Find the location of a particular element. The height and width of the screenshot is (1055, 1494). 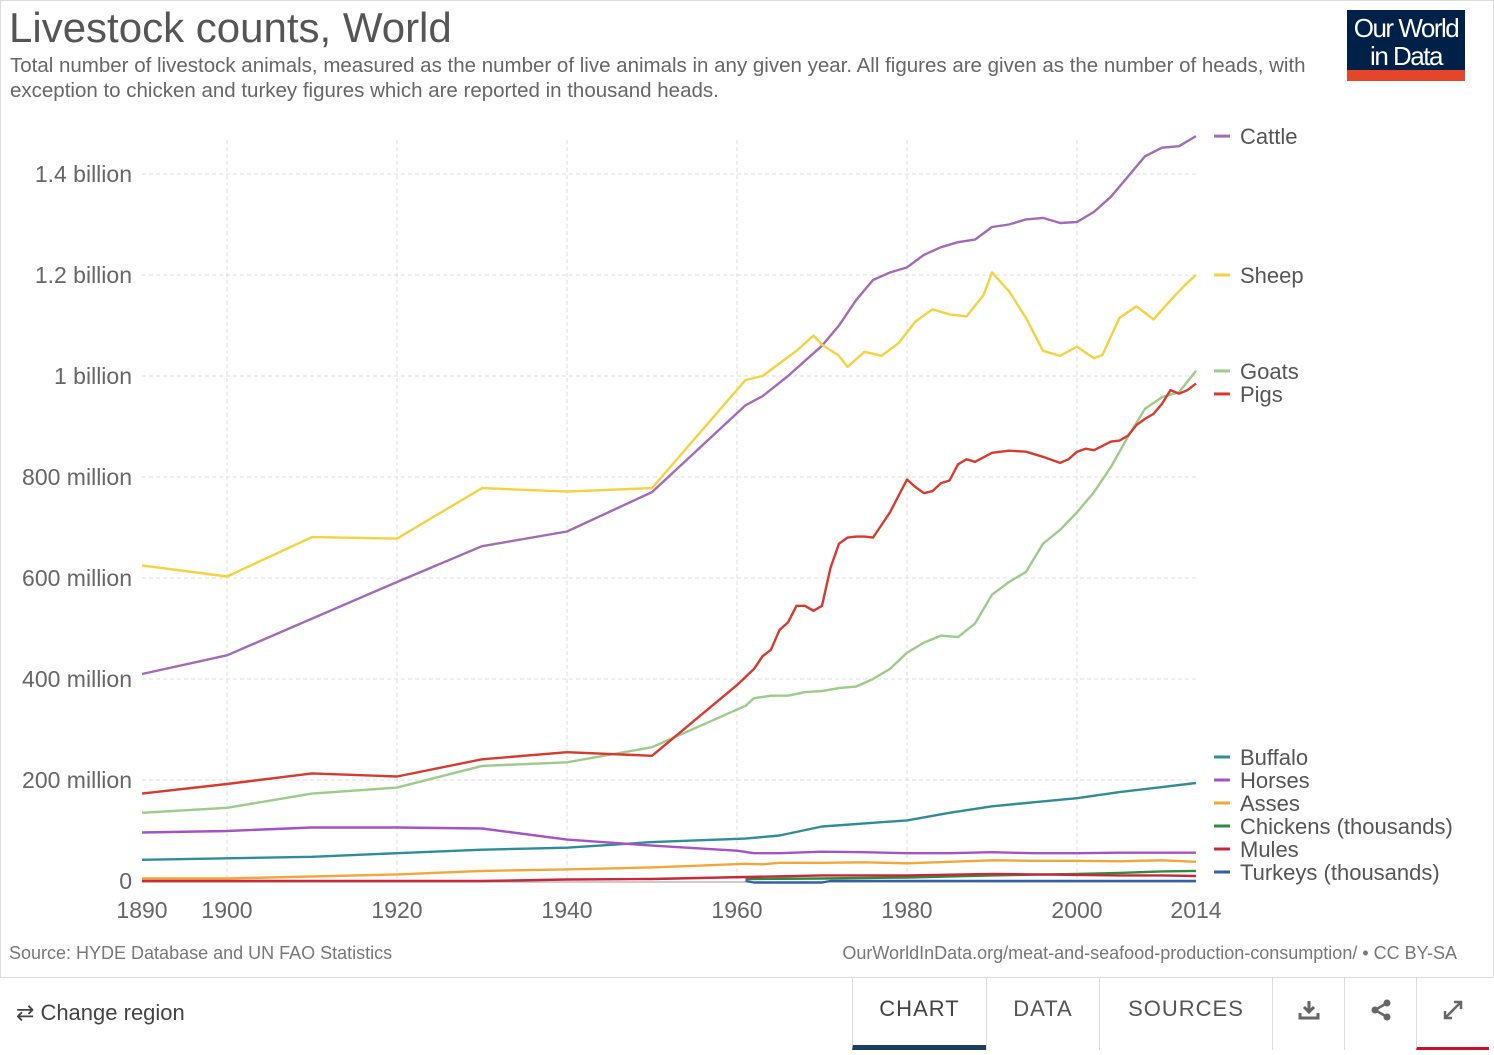

tab-chart-label: CHART is located at coordinates (919, 1008).